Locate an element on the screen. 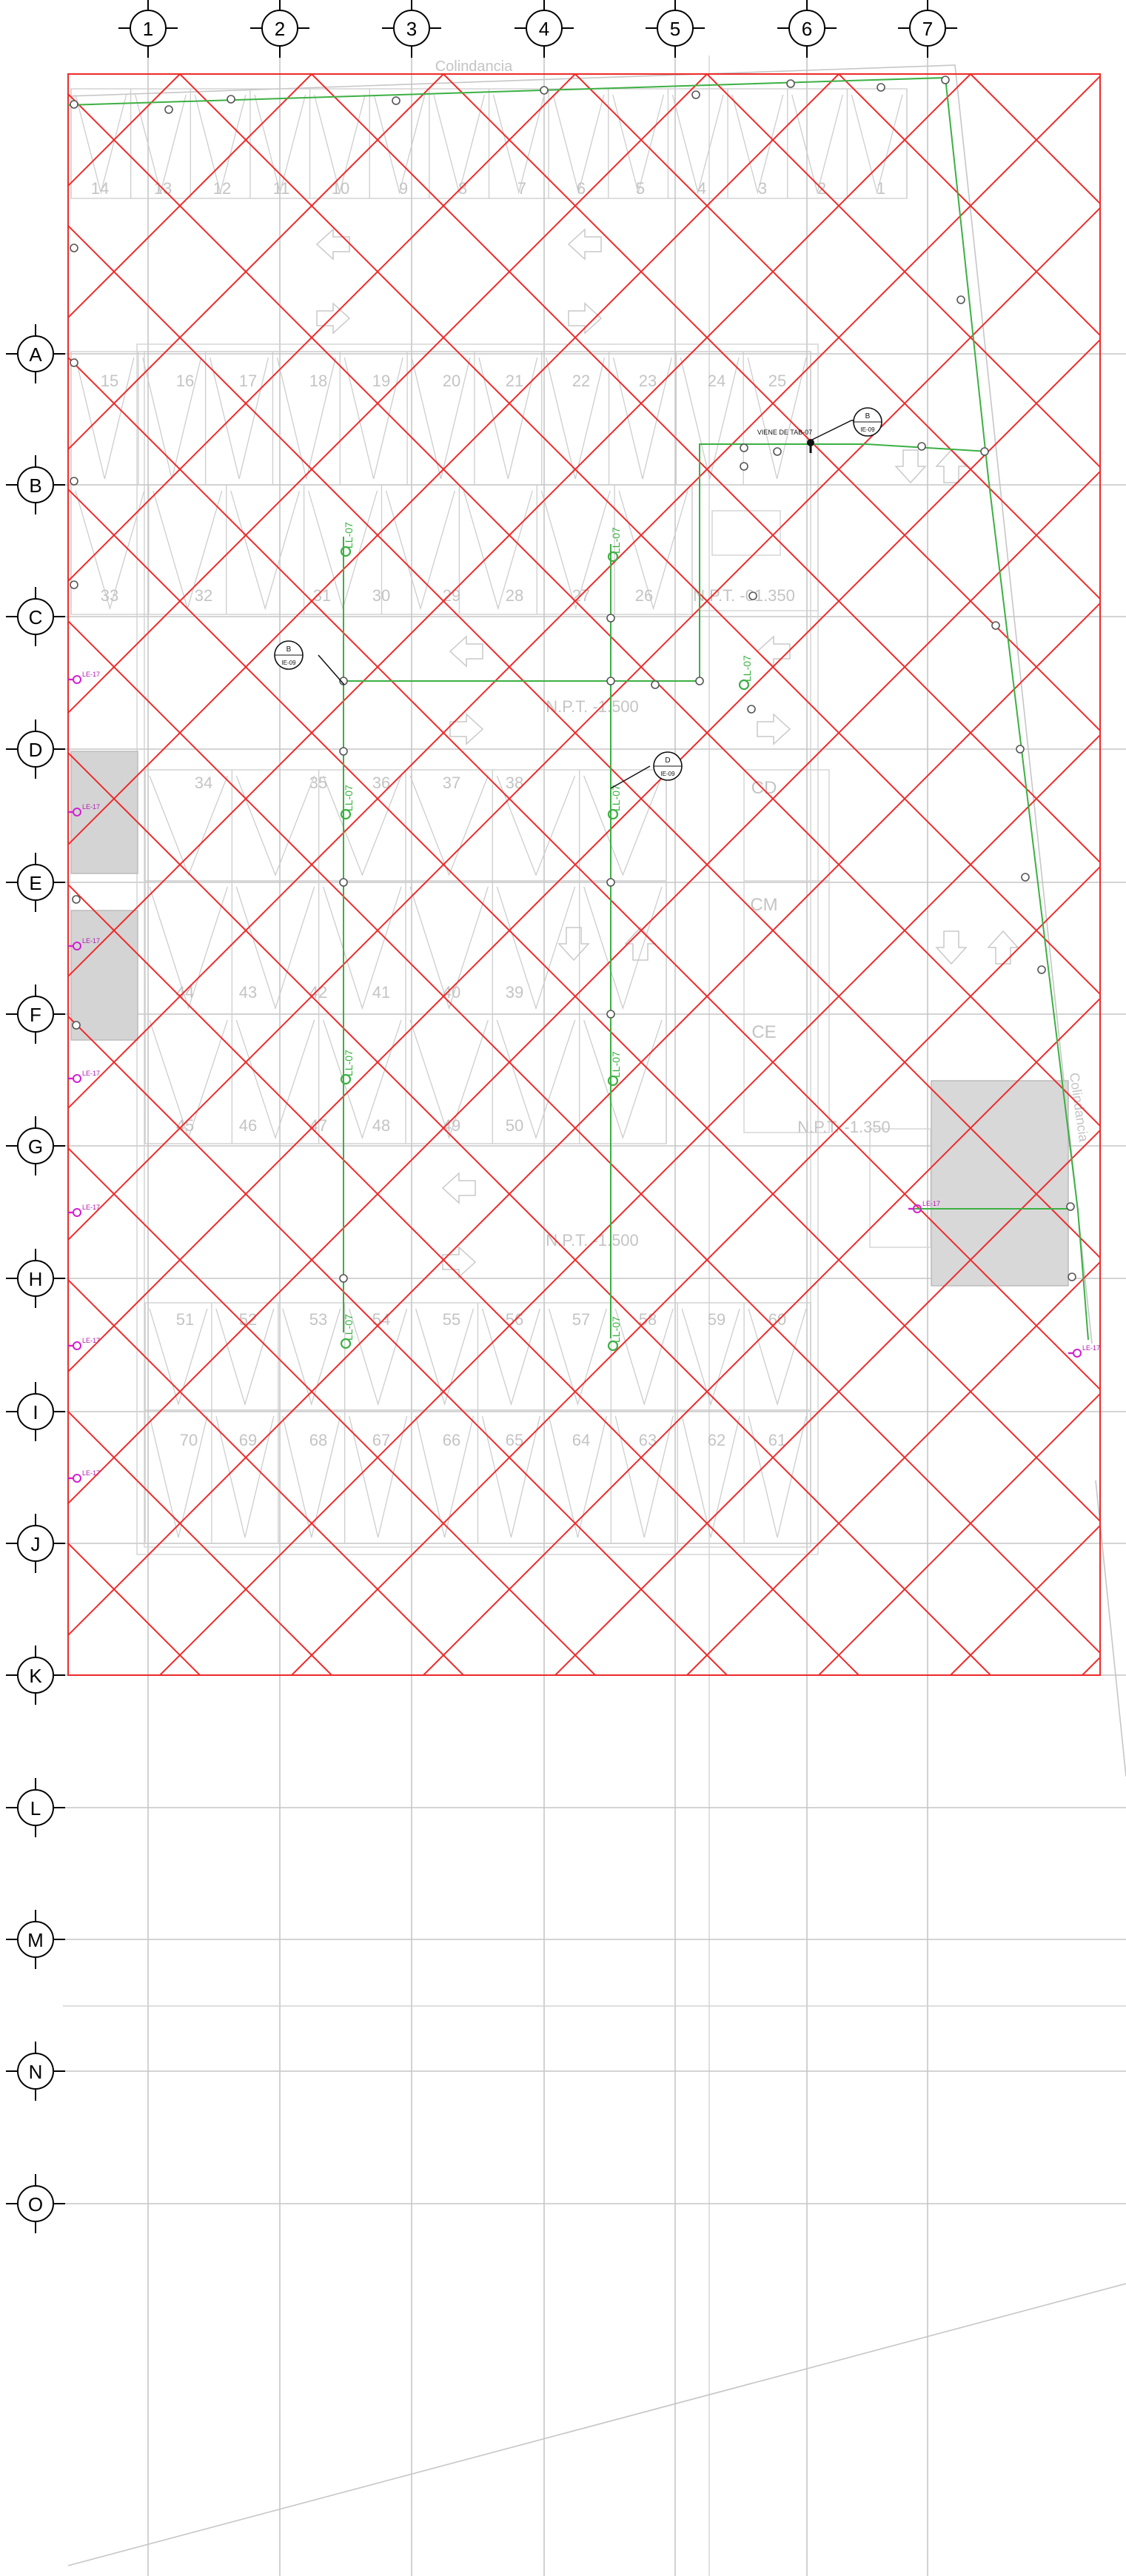 Image resolution: width=1126 pixels, height=2576 pixels. svg-text: E is located at coordinates (35, 883).